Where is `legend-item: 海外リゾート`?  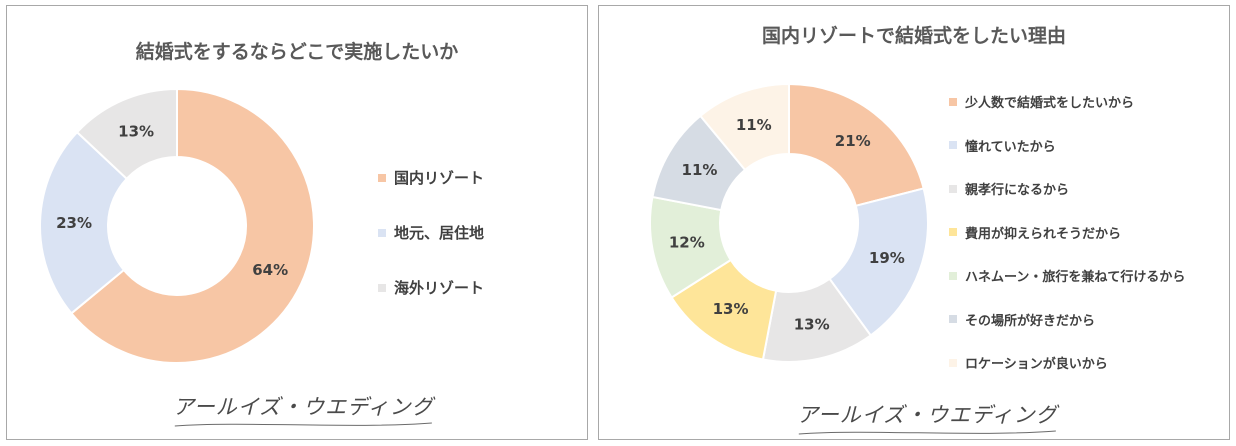 legend-item: 海外リゾート is located at coordinates (431, 287).